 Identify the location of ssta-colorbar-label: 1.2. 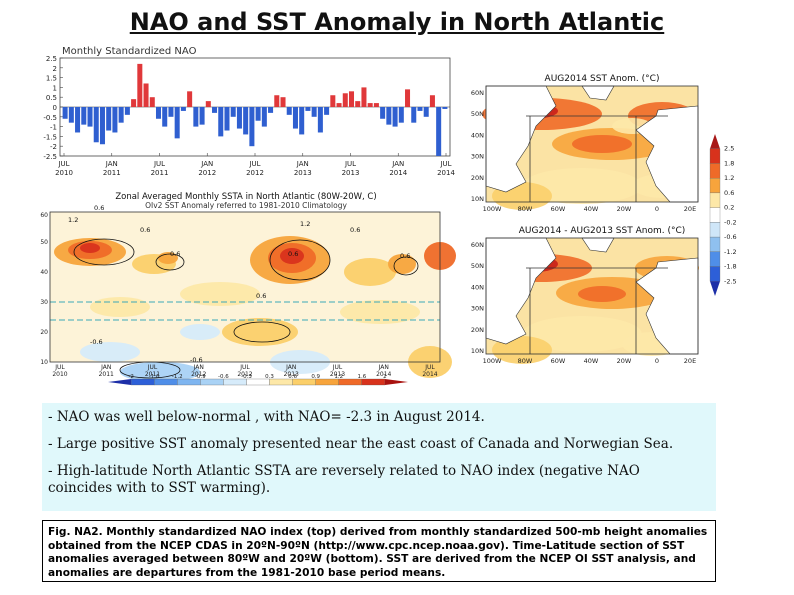
(338, 377).